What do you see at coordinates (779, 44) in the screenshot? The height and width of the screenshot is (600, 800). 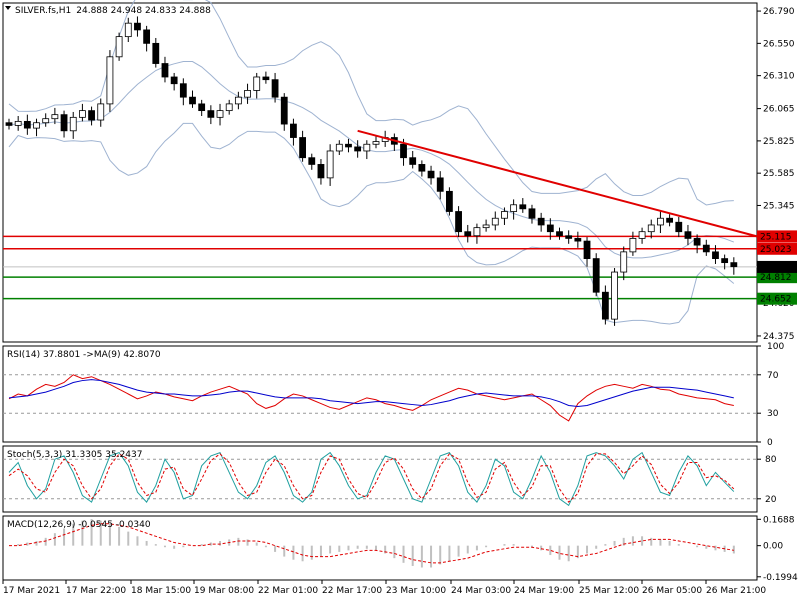 I see `price-axis-label: 26.550` at bounding box center [779, 44].